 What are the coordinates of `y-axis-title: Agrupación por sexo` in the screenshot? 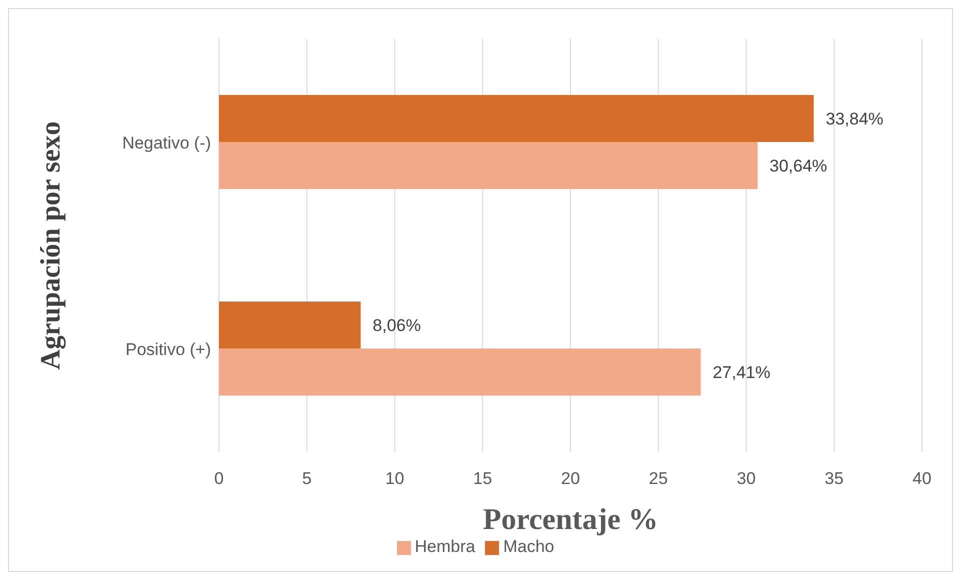 It's located at (50, 245).